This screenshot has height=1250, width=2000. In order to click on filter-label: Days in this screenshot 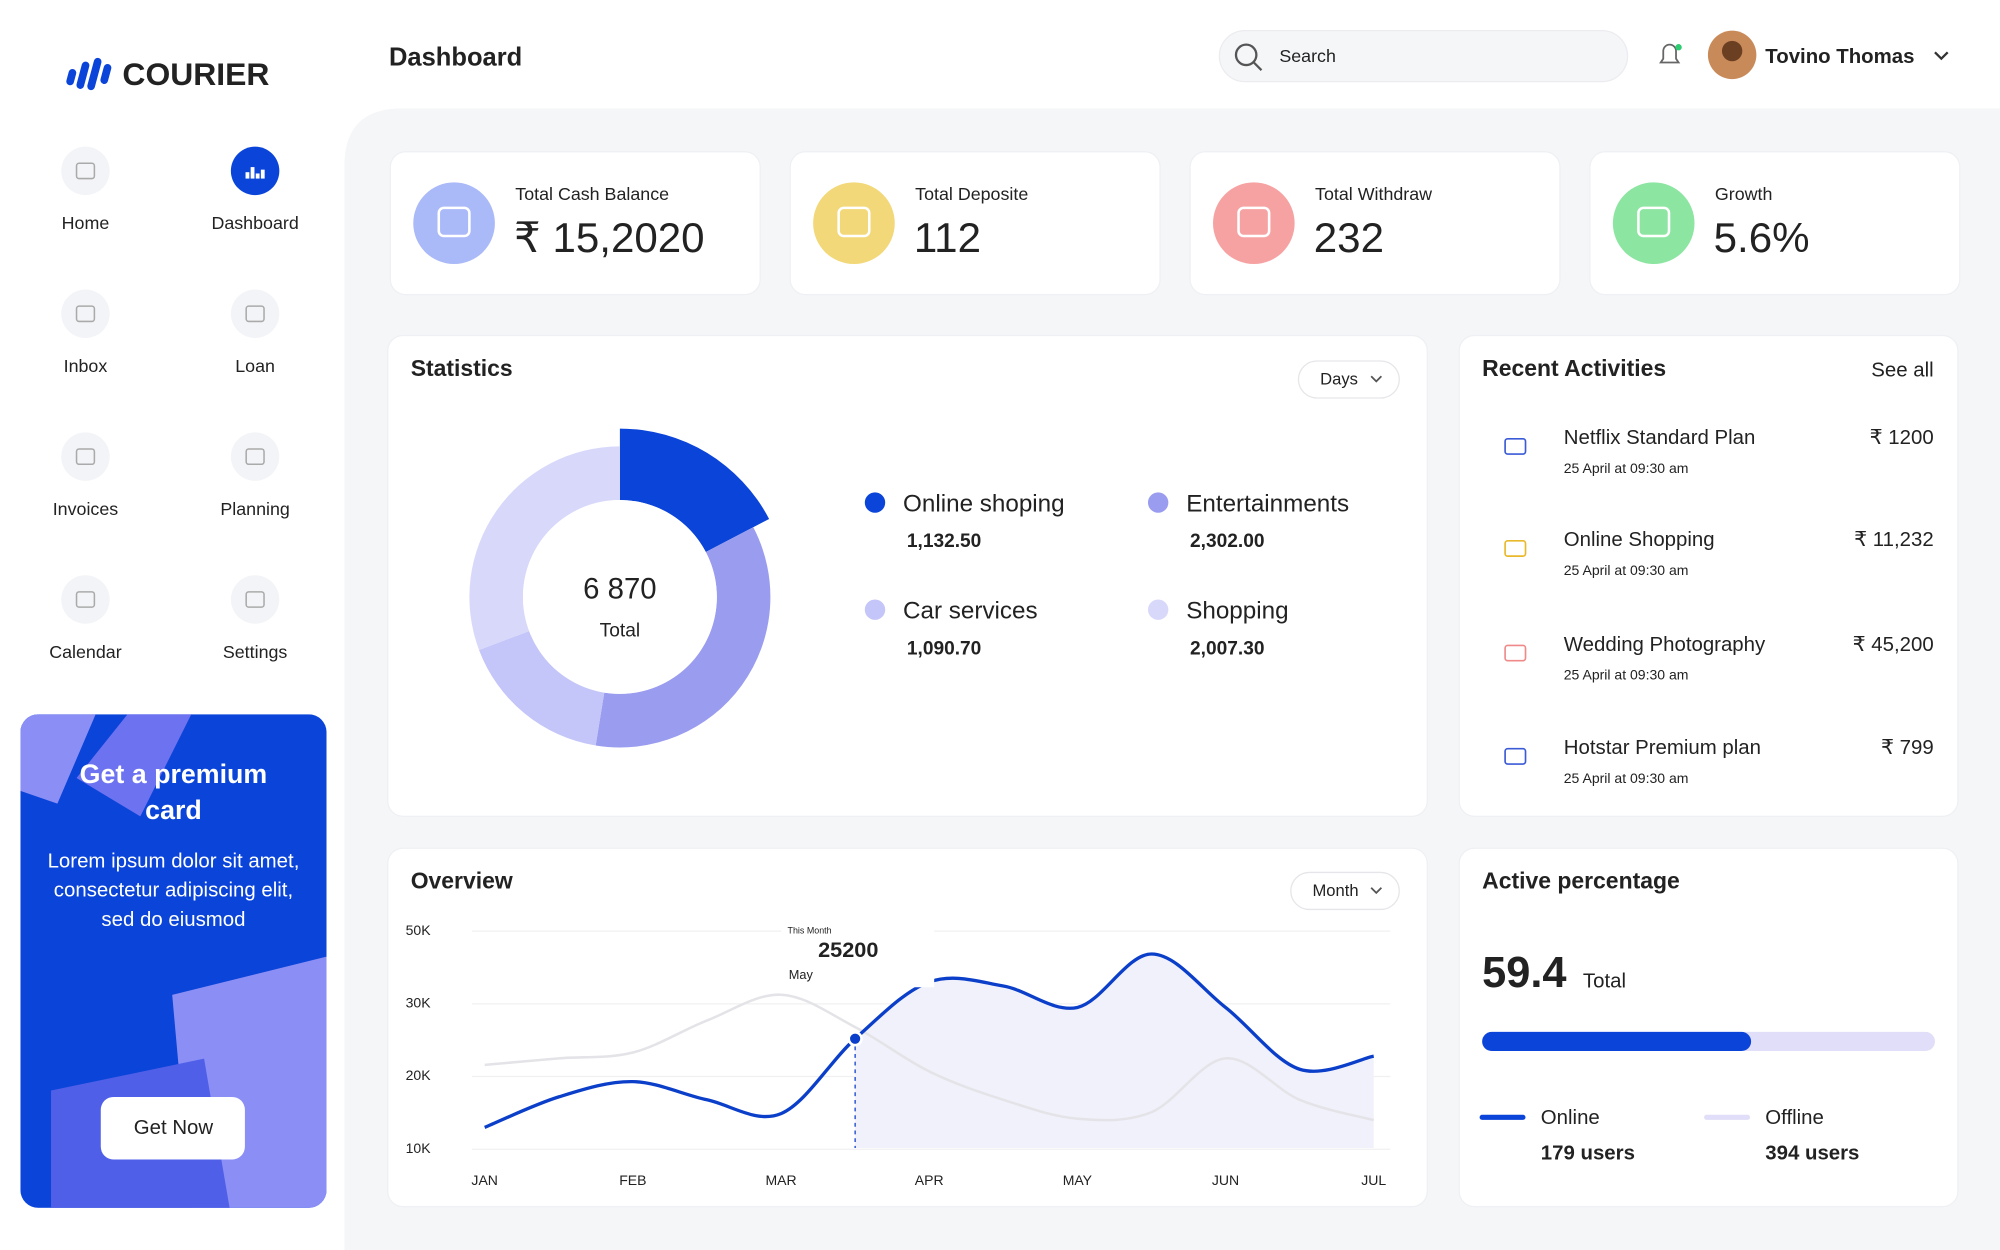, I will do `click(1339, 378)`.